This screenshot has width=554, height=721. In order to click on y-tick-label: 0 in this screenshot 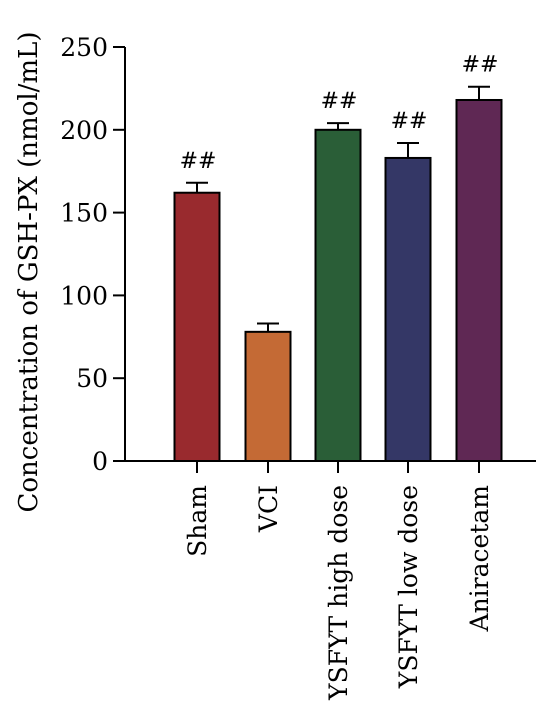, I will do `click(100, 461)`.